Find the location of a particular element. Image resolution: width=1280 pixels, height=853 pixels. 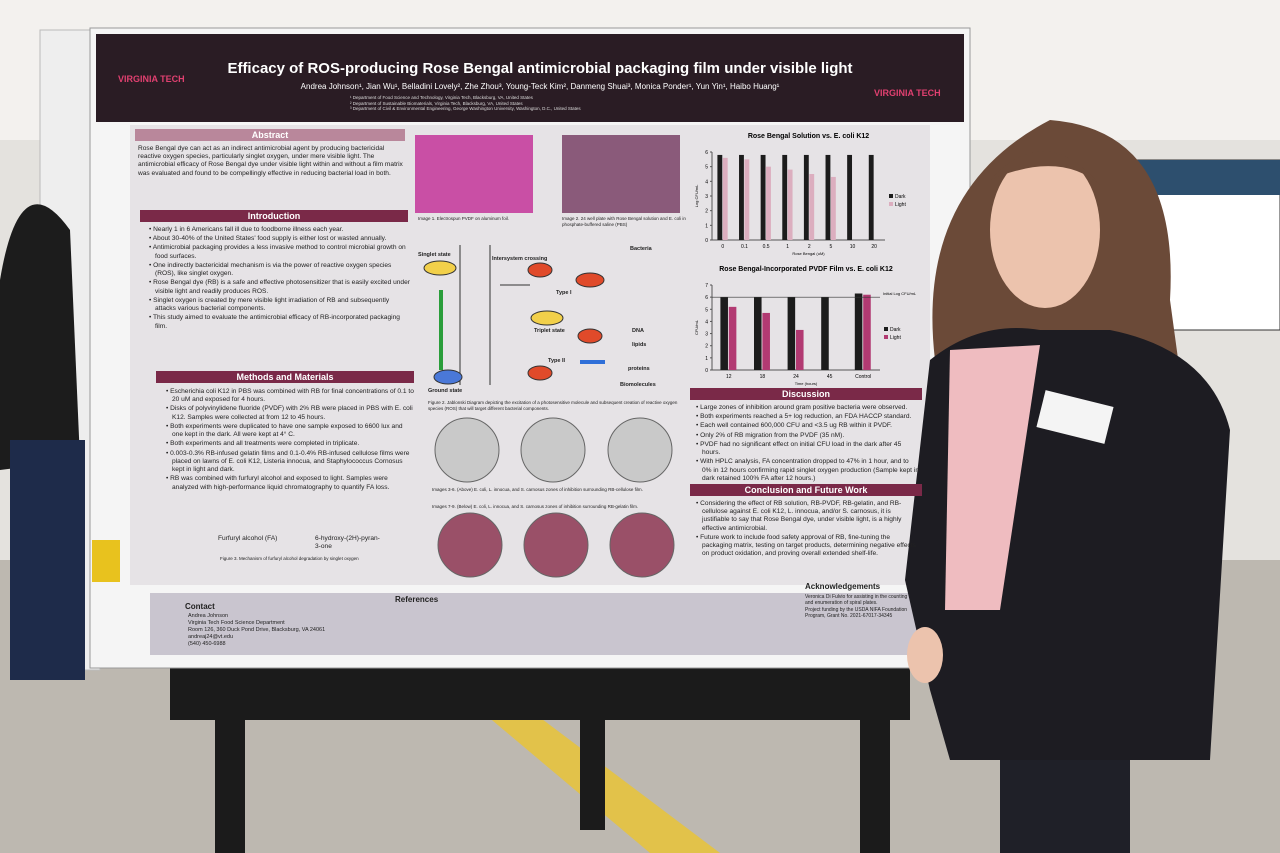

section-heading: Conclusion and Future Work is located at coordinates (806, 490).